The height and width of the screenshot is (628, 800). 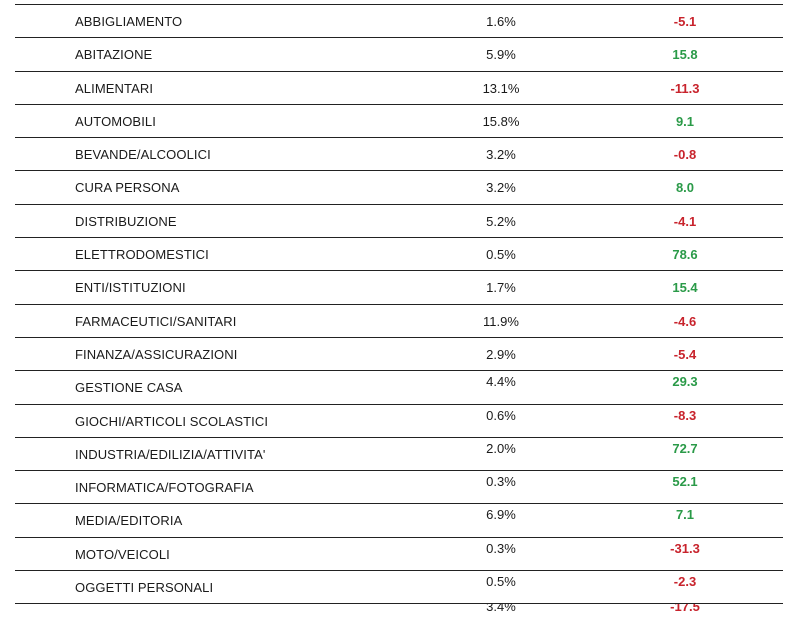 I want to click on table-row-partial: 3.4% -17.5, so click(x=399, y=608).